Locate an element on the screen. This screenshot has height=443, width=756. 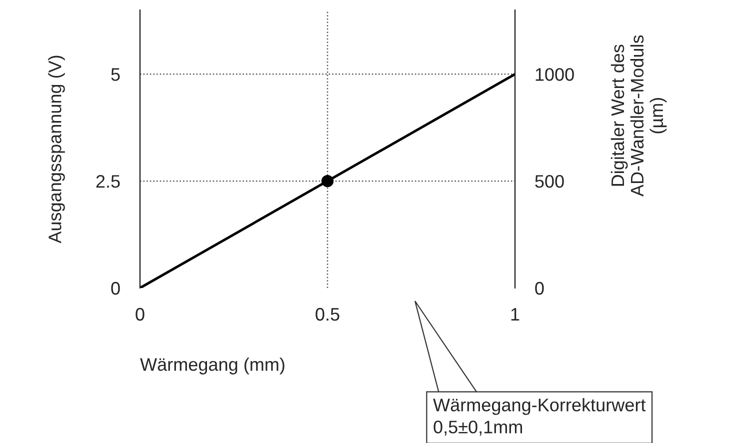
y-tick-label: 2.5 is located at coordinates (108, 181).